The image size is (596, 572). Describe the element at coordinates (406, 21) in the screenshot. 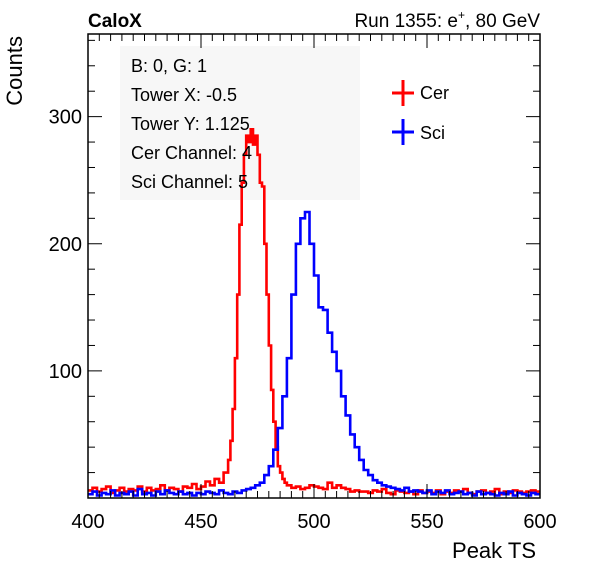

I see `header-right-prefix: Run 1355: e` at that location.